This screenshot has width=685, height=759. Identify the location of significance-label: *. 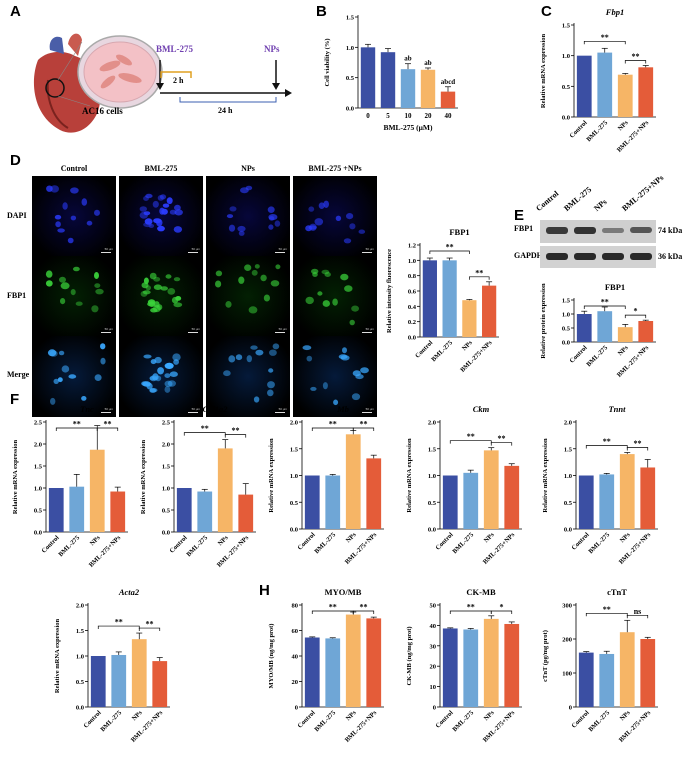
(636, 311).